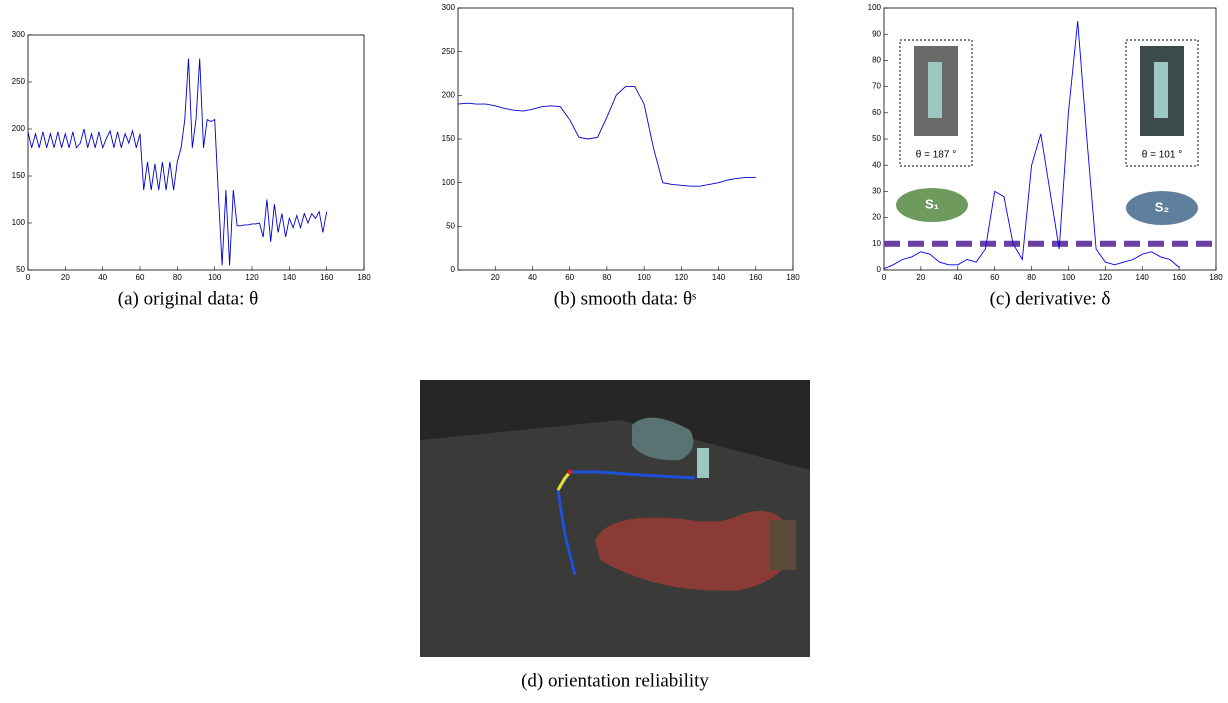 The width and height of the screenshot is (1228, 703). I want to click on caption: (d) orientation reliability, so click(615, 680).